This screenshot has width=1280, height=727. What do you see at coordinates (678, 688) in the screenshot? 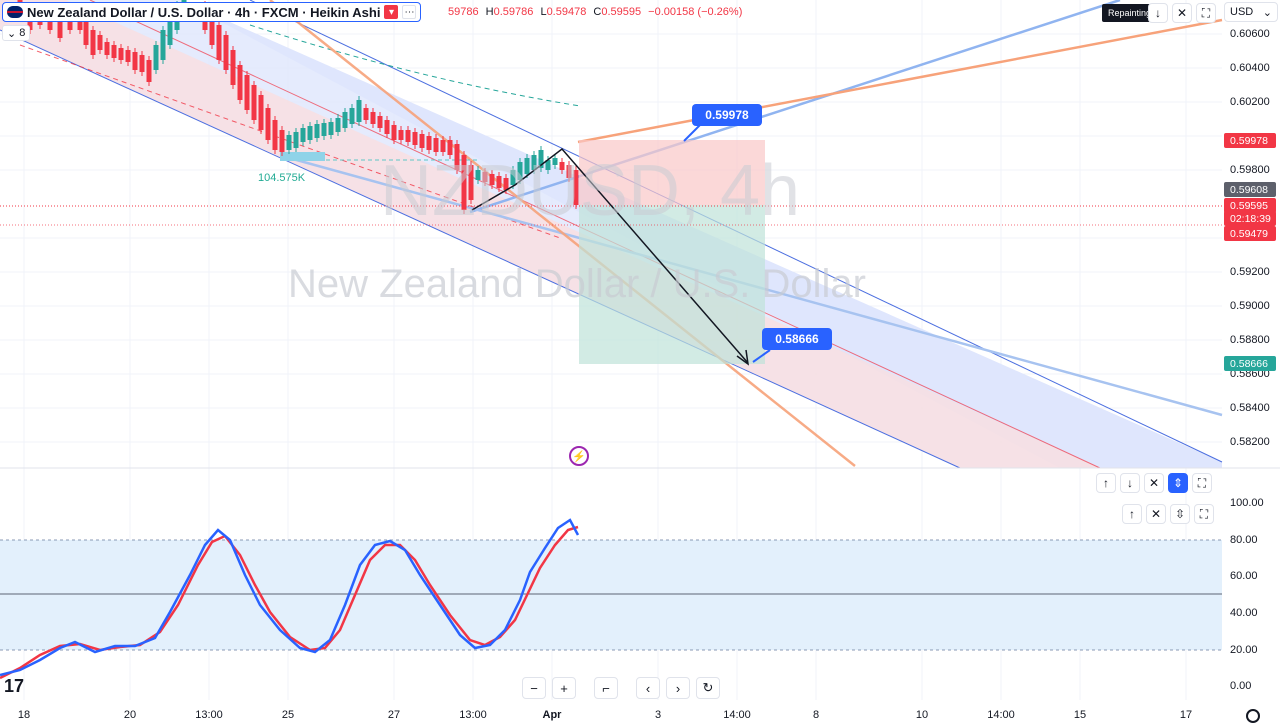
I see `scroll-right-icon: ›` at bounding box center [678, 688].